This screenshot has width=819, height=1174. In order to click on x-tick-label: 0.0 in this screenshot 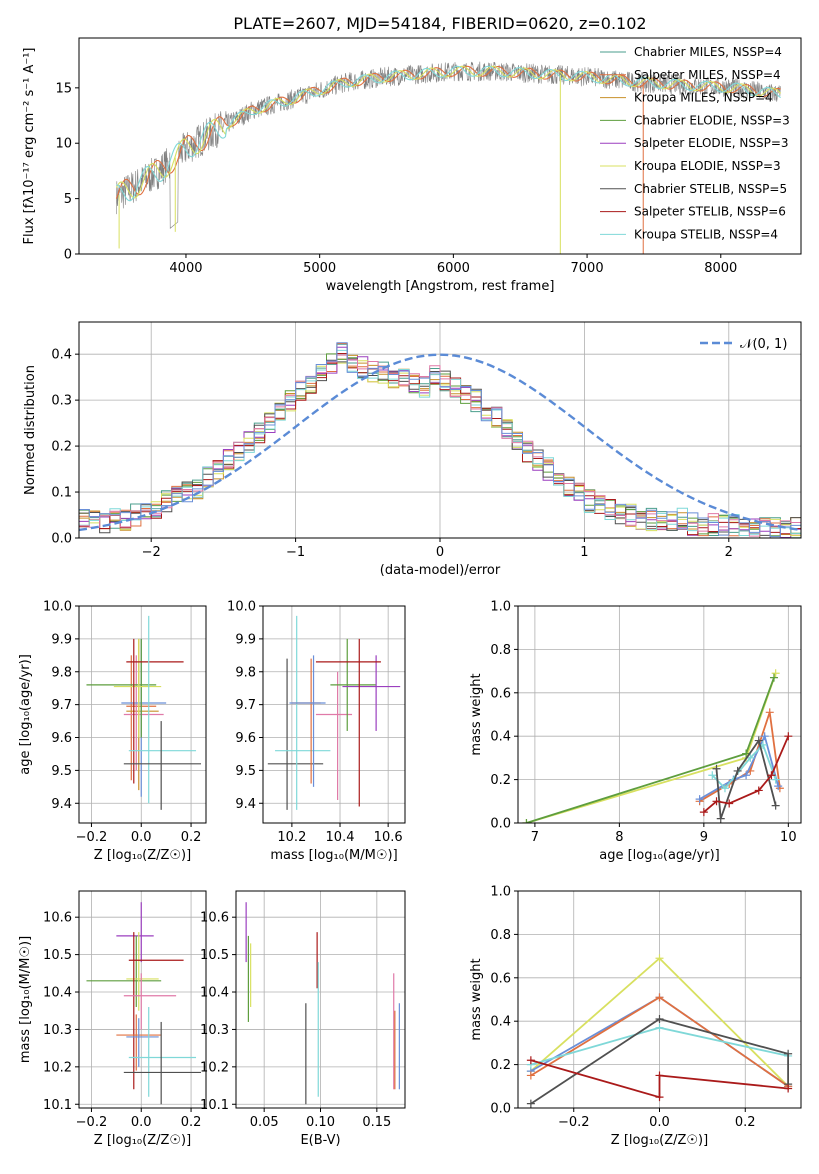, I will do `click(141, 1122)`.